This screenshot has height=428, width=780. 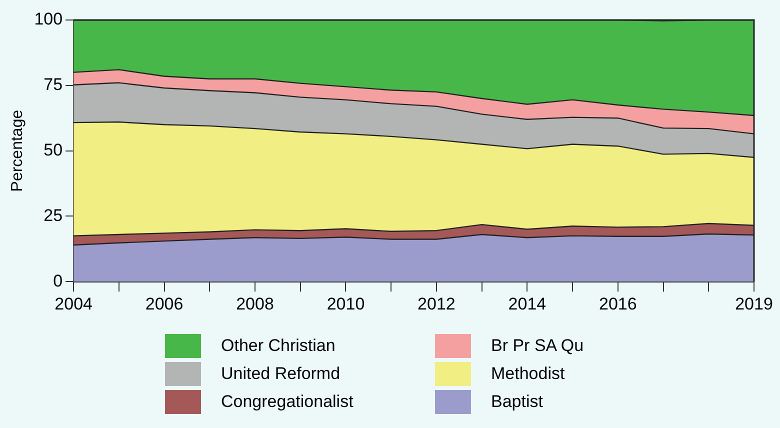 I want to click on x-tick-label: 2008, so click(x=255, y=304).